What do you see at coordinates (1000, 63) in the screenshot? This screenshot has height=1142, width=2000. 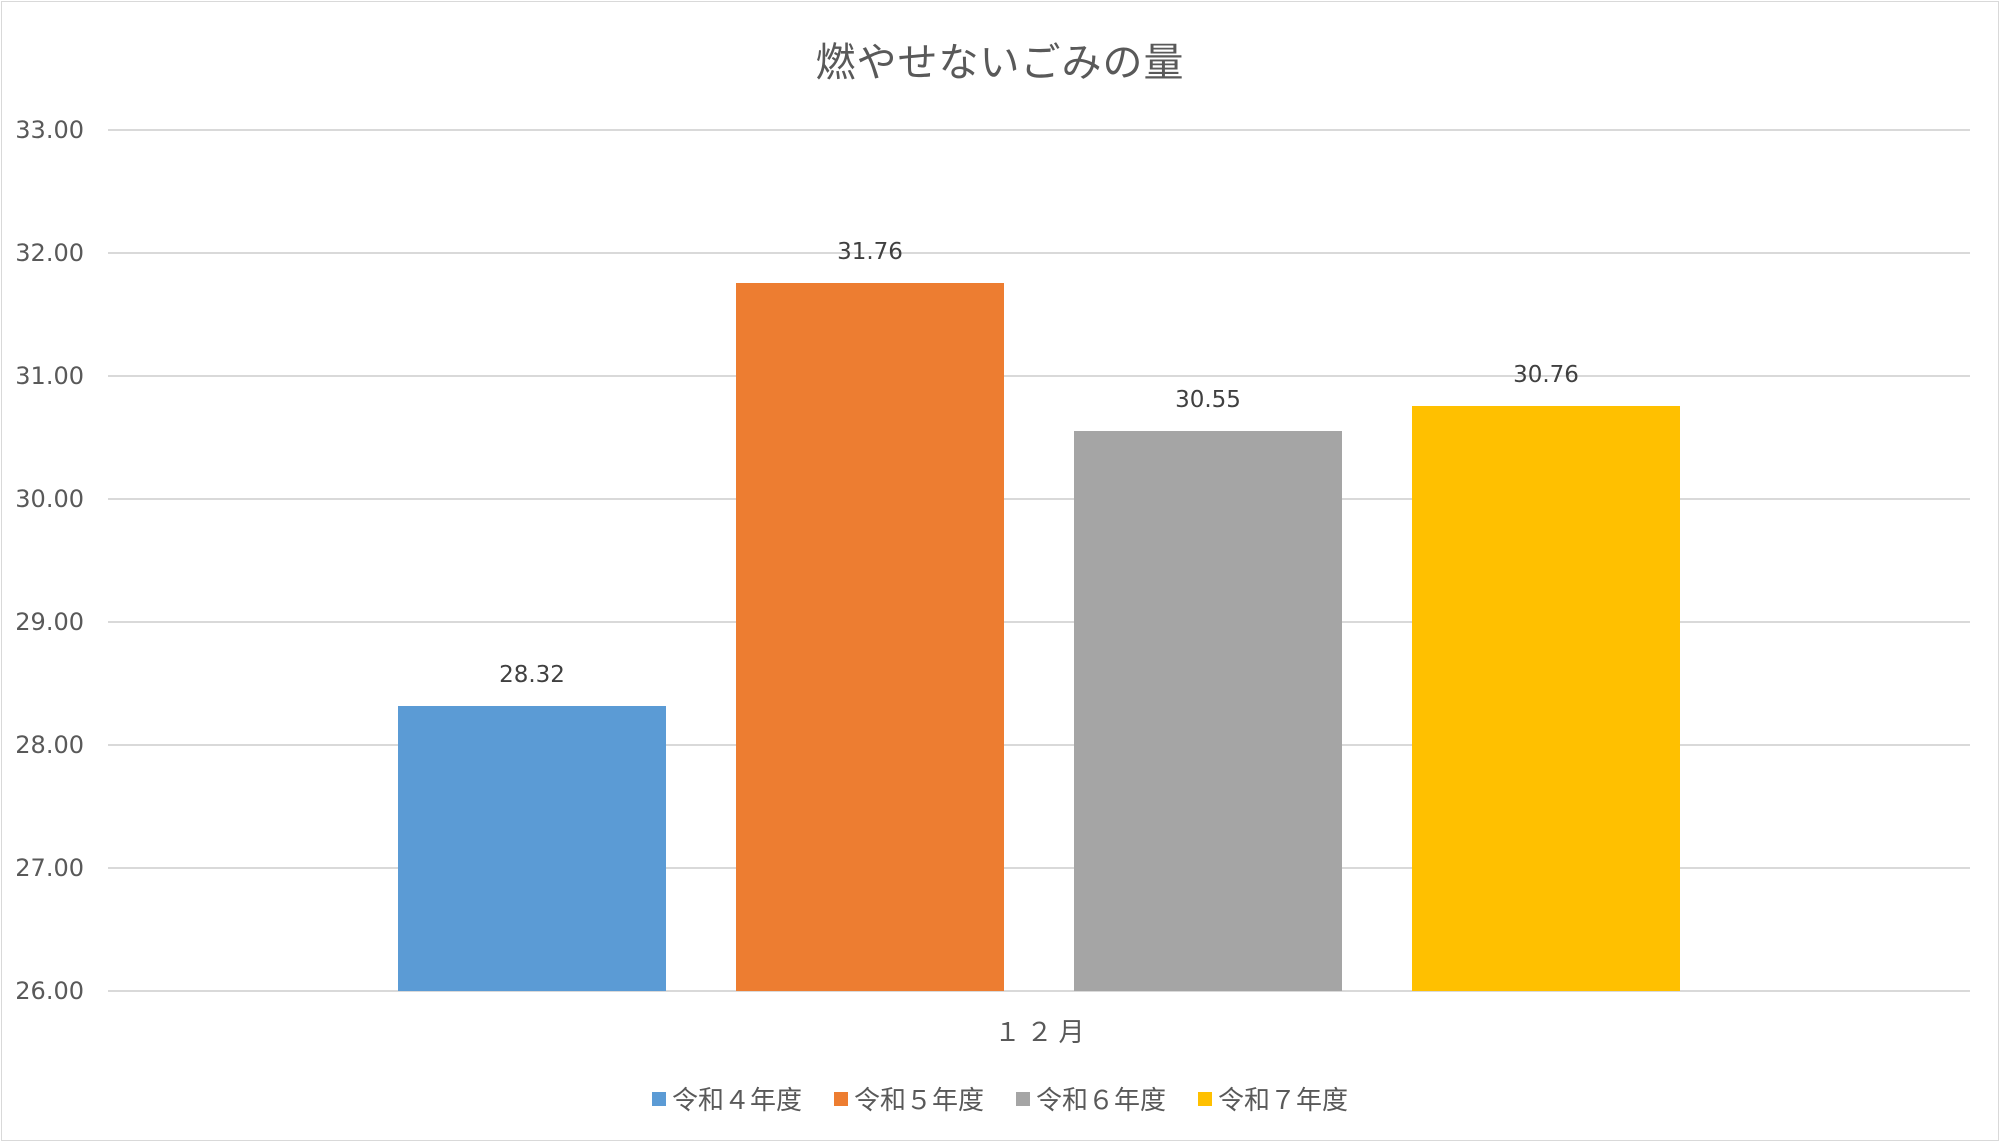 I see `chart-title: 燃やせないごみの量` at bounding box center [1000, 63].